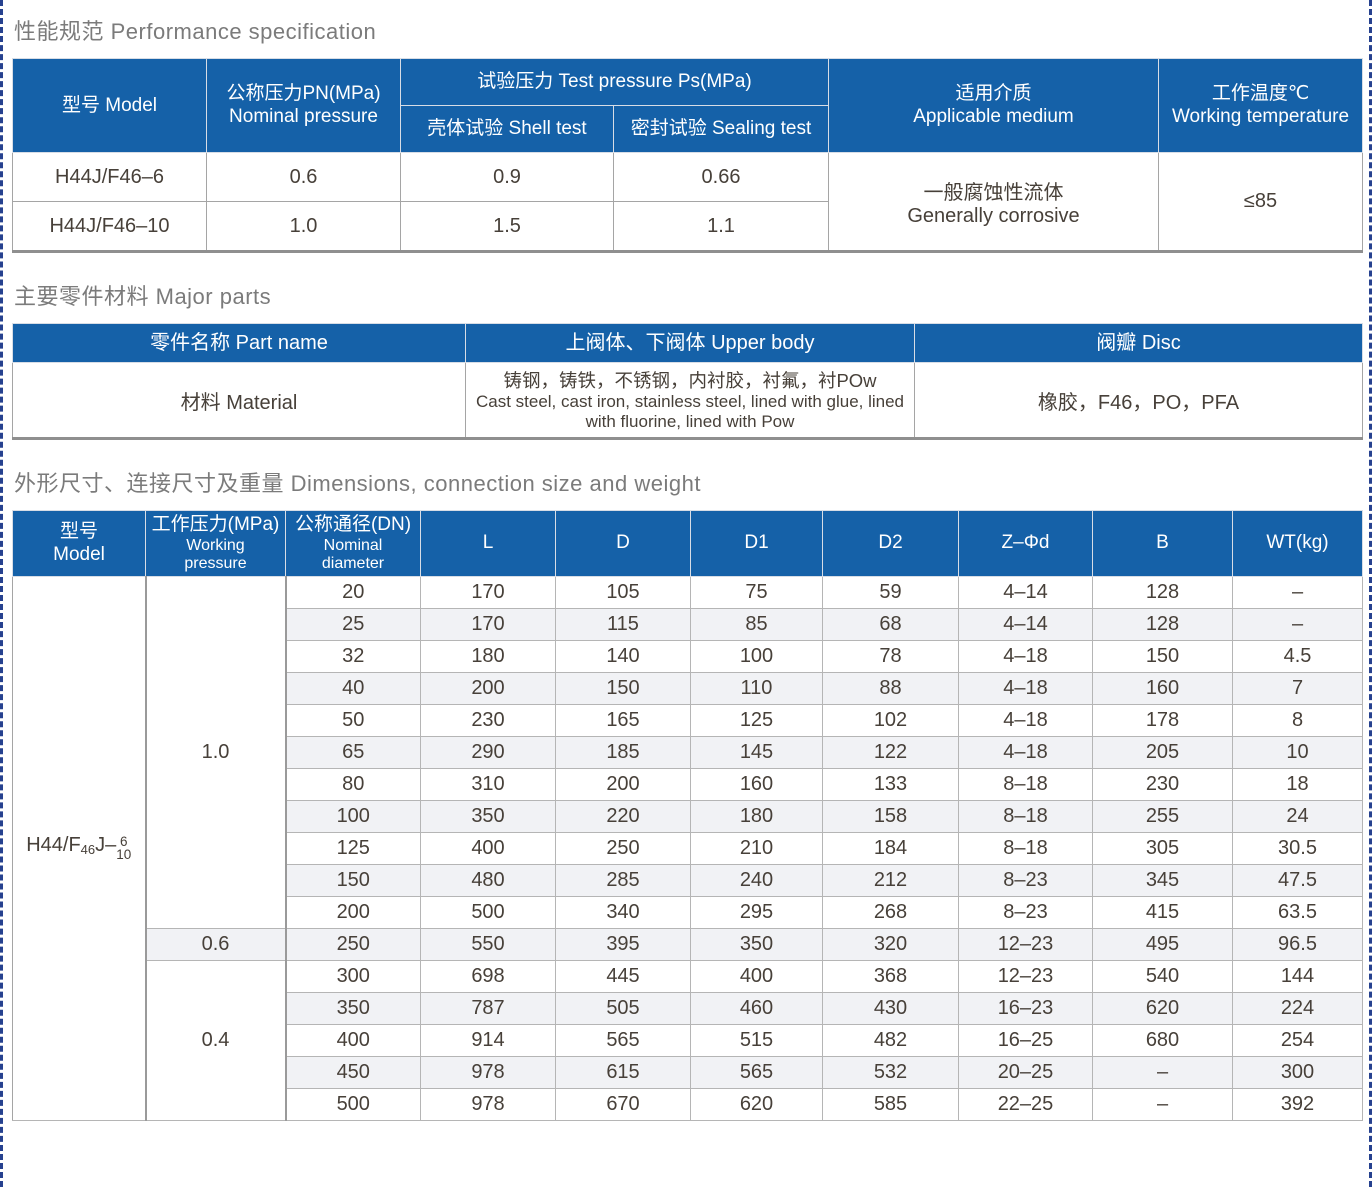 The width and height of the screenshot is (1372, 1187). What do you see at coordinates (623, 1104) in the screenshot?
I see `cell: 670` at bounding box center [623, 1104].